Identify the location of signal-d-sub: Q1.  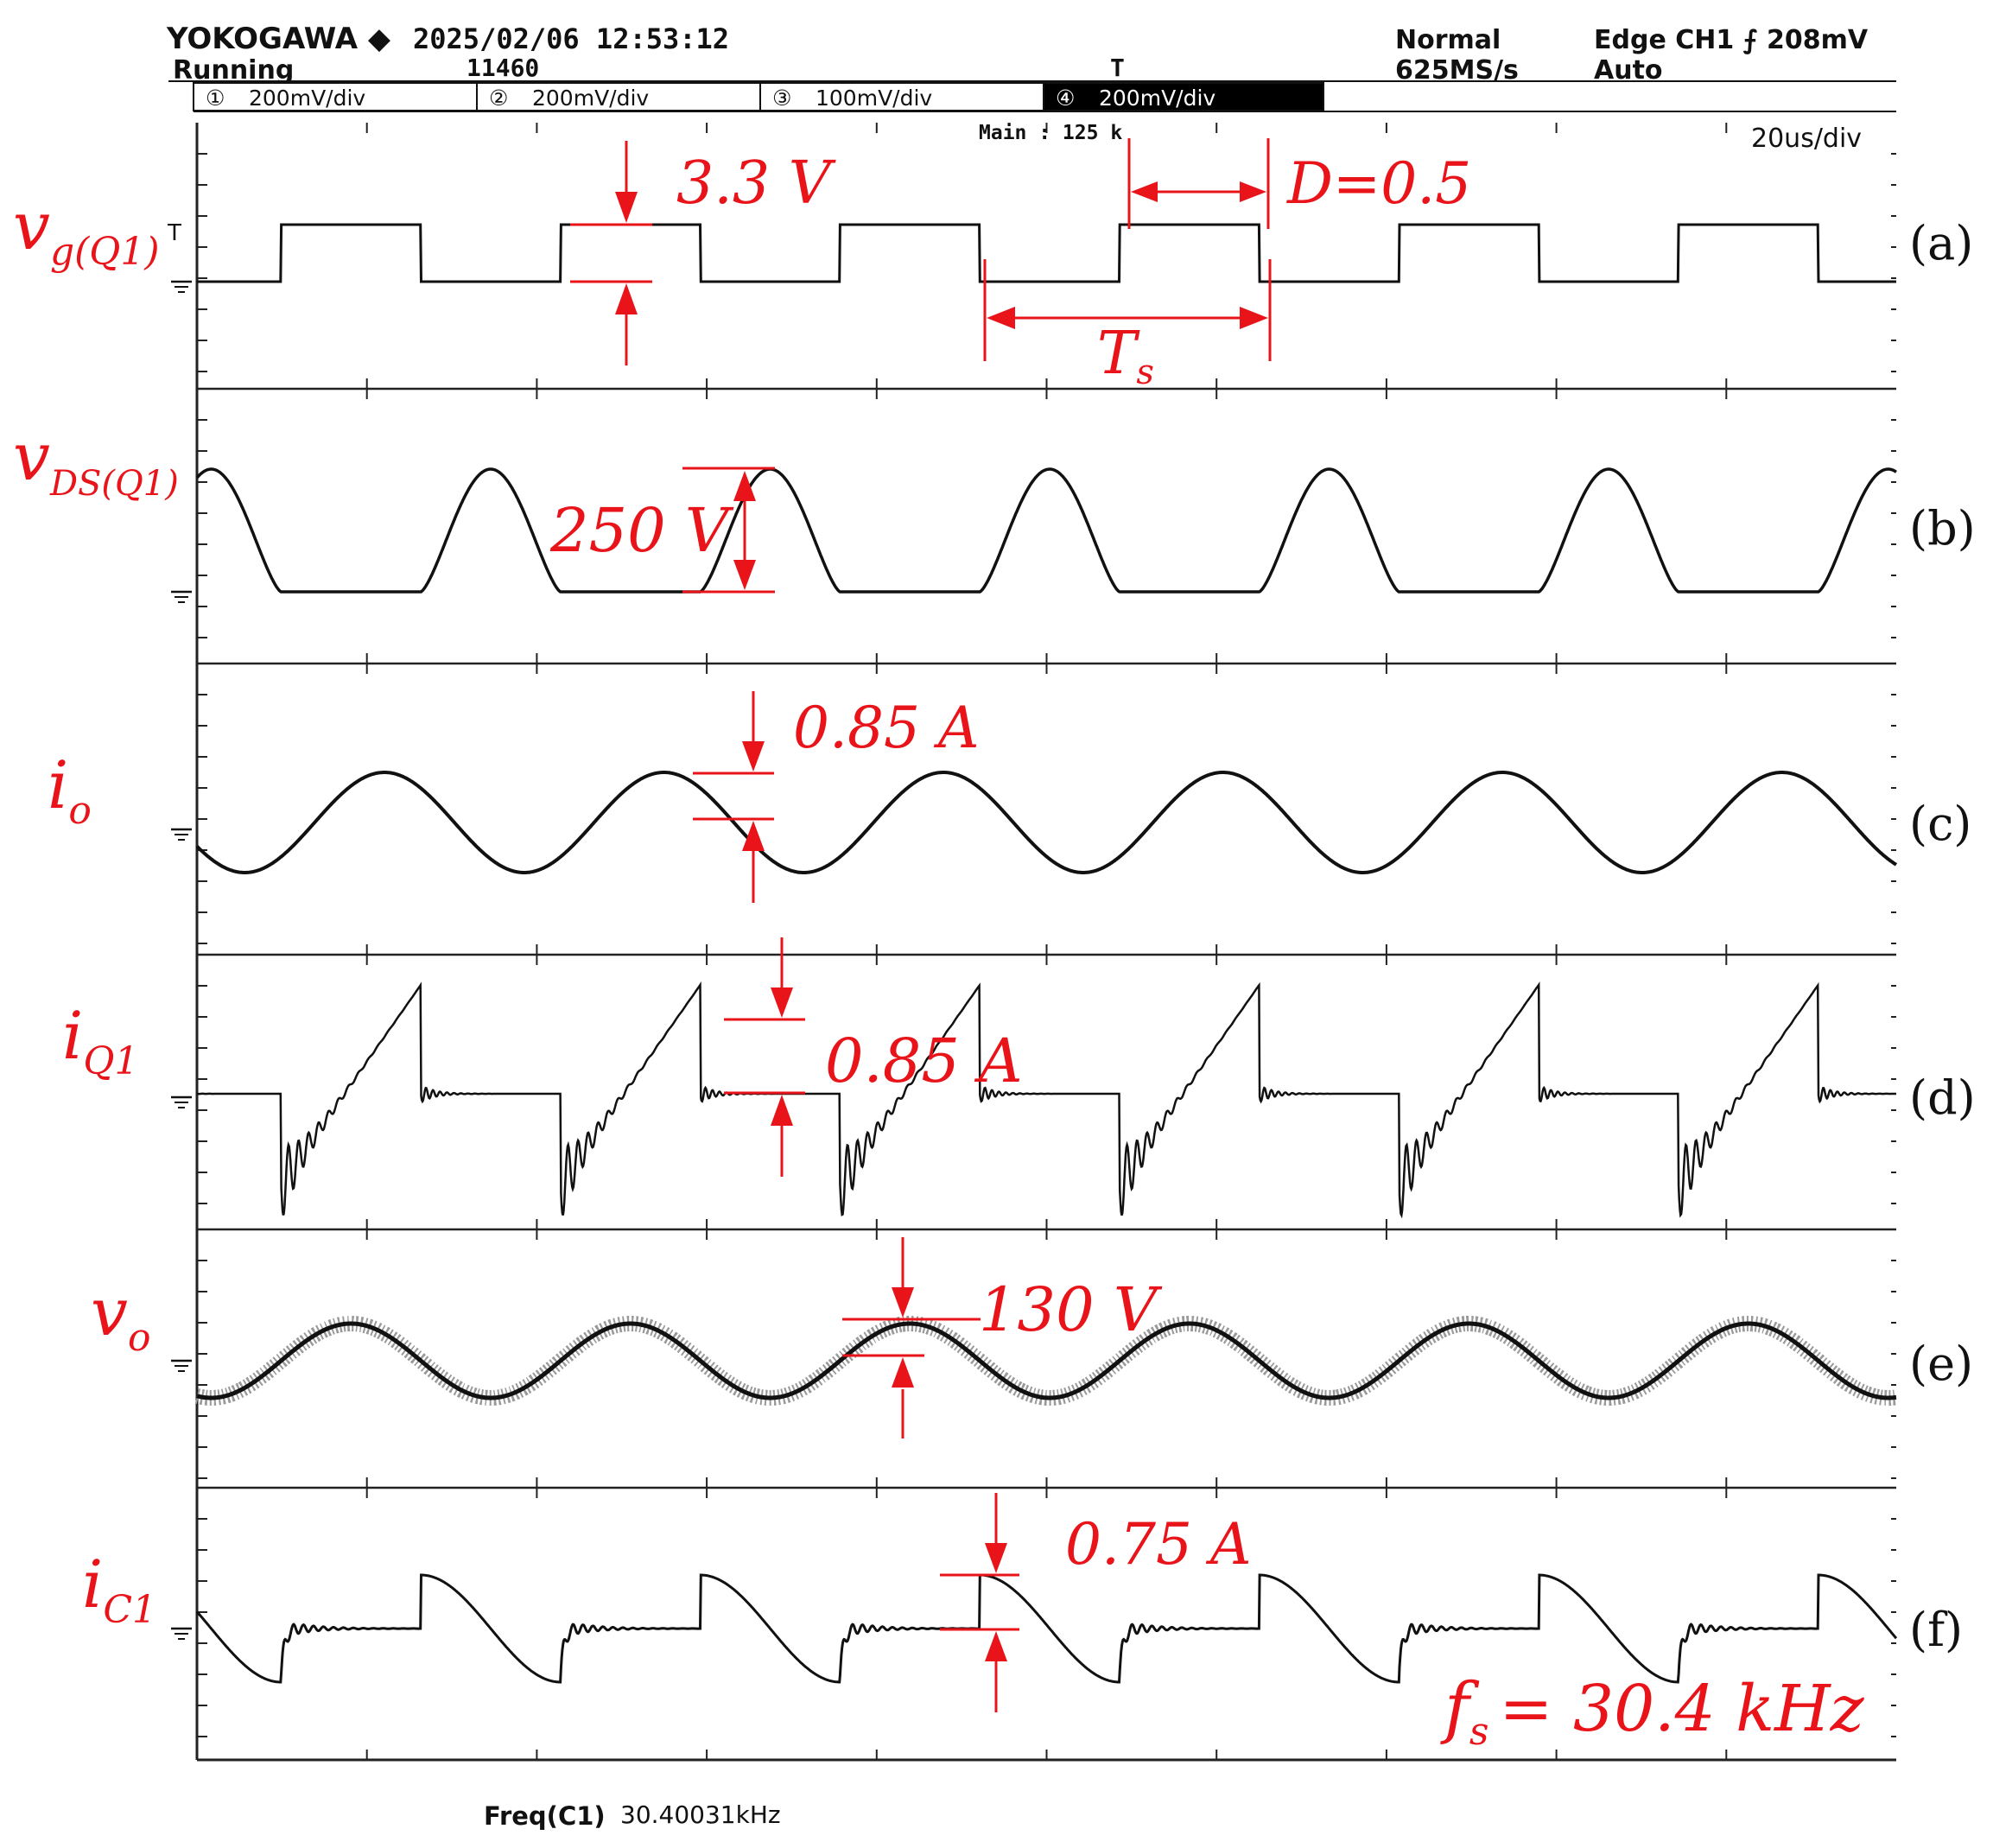
(110, 1061).